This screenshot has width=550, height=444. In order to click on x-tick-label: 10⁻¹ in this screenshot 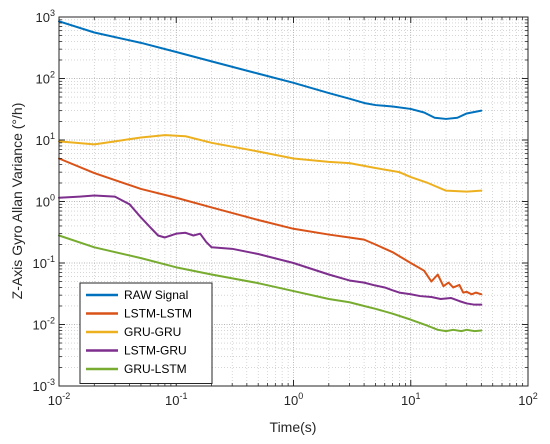, I will do `click(176, 399)`.